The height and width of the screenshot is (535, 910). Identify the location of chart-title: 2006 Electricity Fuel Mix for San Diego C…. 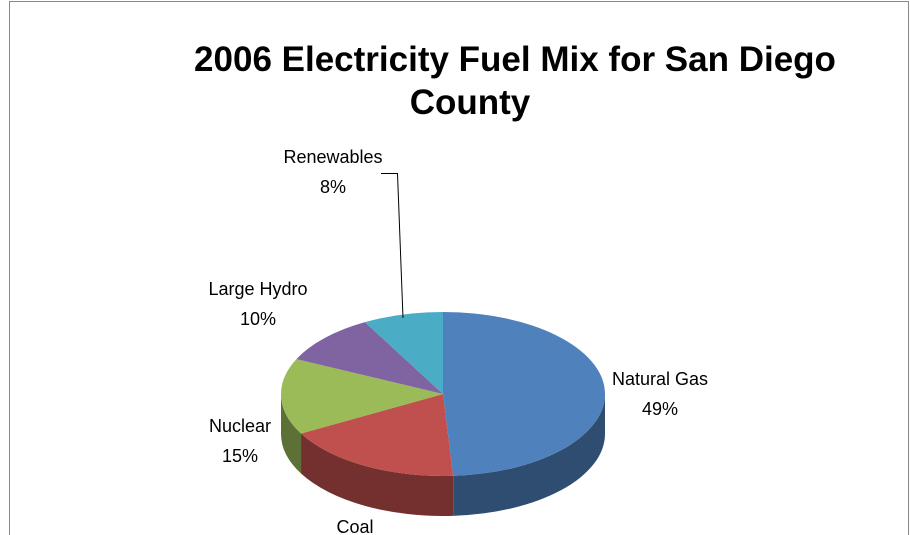
(515, 81).